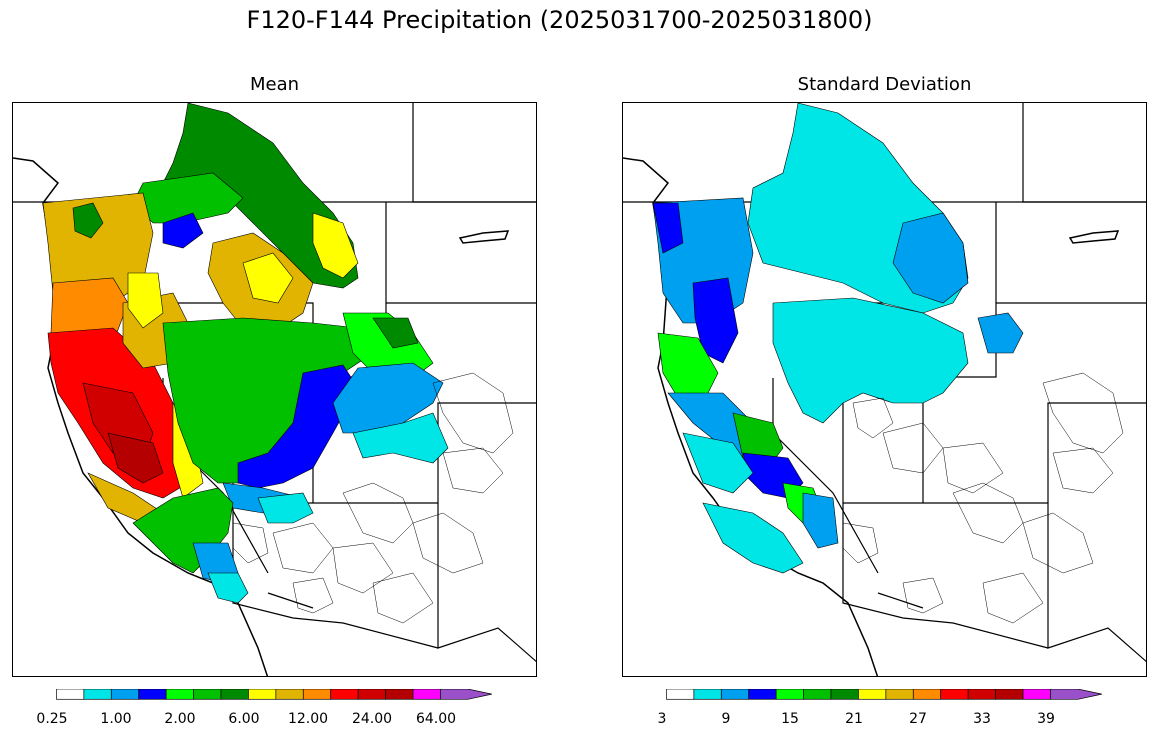 The height and width of the screenshot is (741, 1159). I want to click on panel-title-mean: Mean, so click(274, 84).